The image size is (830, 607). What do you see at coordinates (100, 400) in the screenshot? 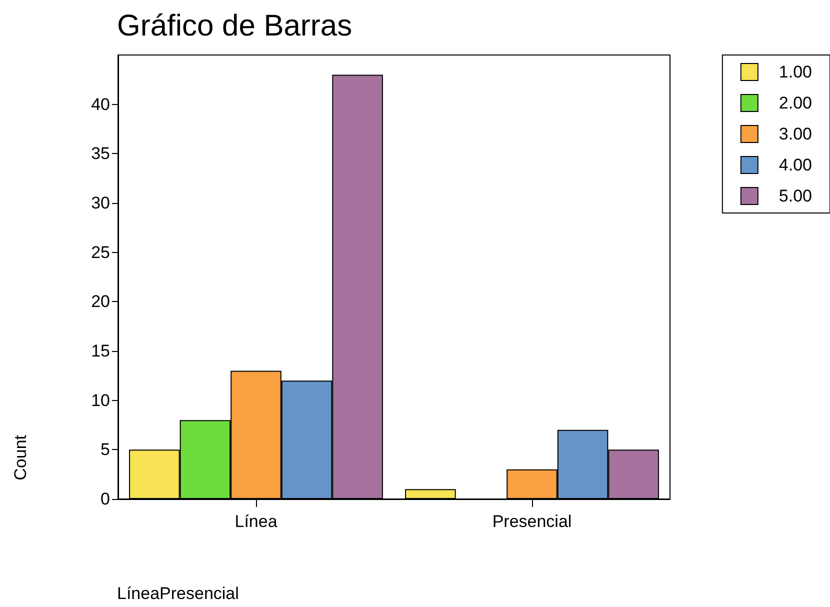
I see `y-tick-label: 10` at bounding box center [100, 400].